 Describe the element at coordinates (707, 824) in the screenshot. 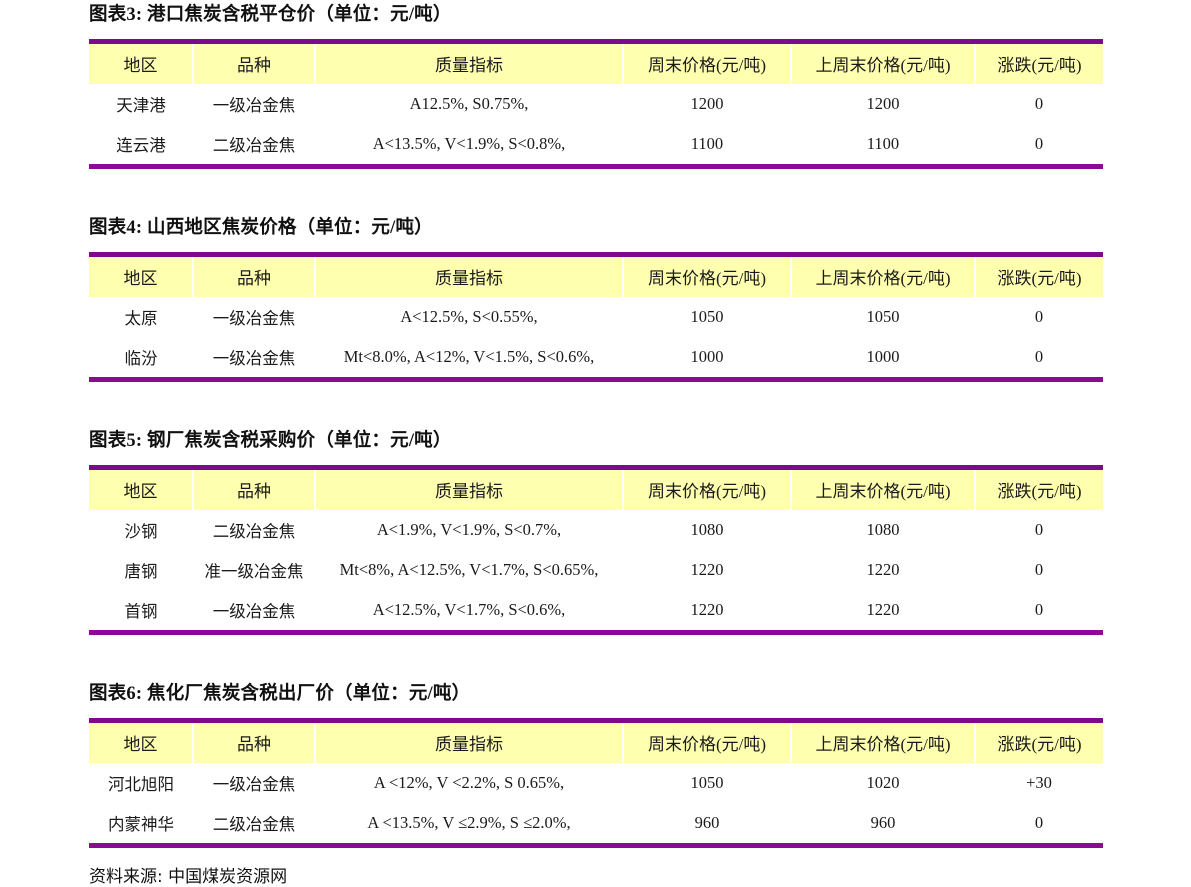

I see `cell-week-price: 960` at that location.